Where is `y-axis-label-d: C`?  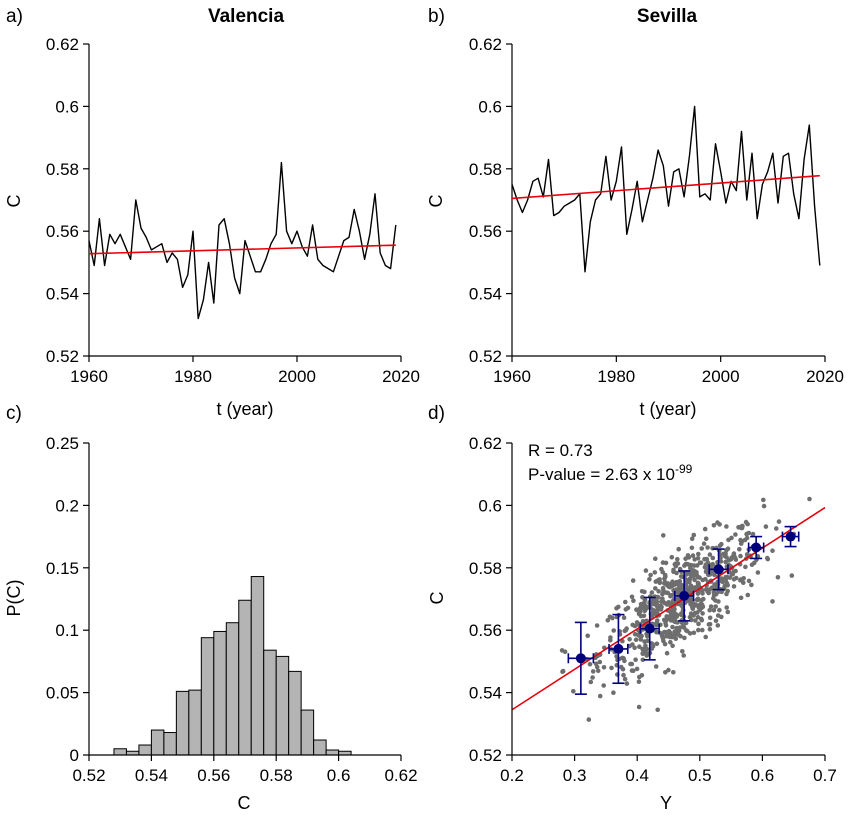
y-axis-label-d: C is located at coordinates (437, 598).